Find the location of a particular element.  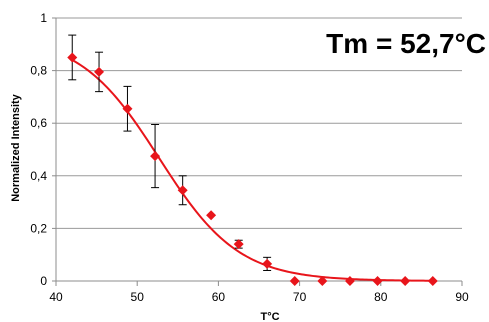

y-tick-label: 0 is located at coordinates (43, 281).